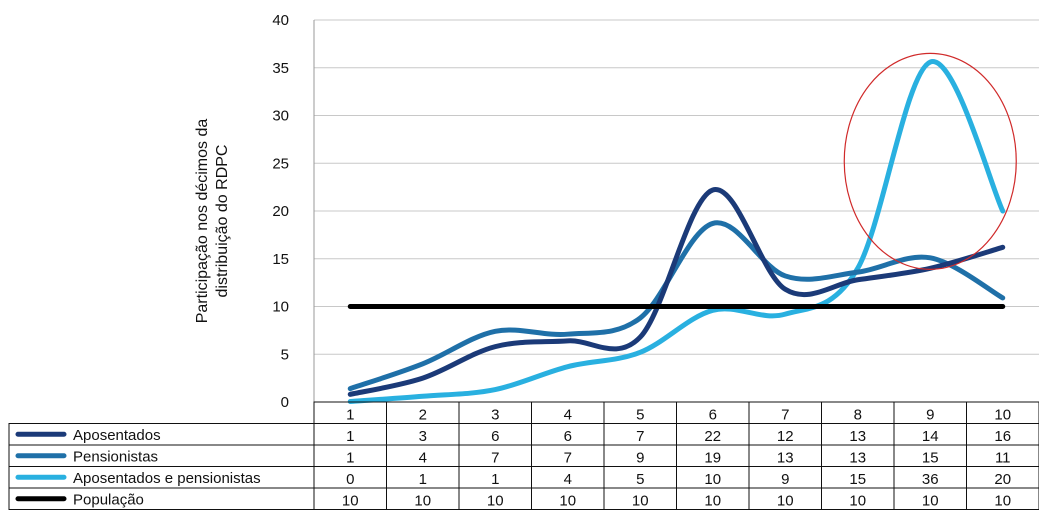  Describe the element at coordinates (712, 436) in the screenshot. I see `data-label: 22` at that location.